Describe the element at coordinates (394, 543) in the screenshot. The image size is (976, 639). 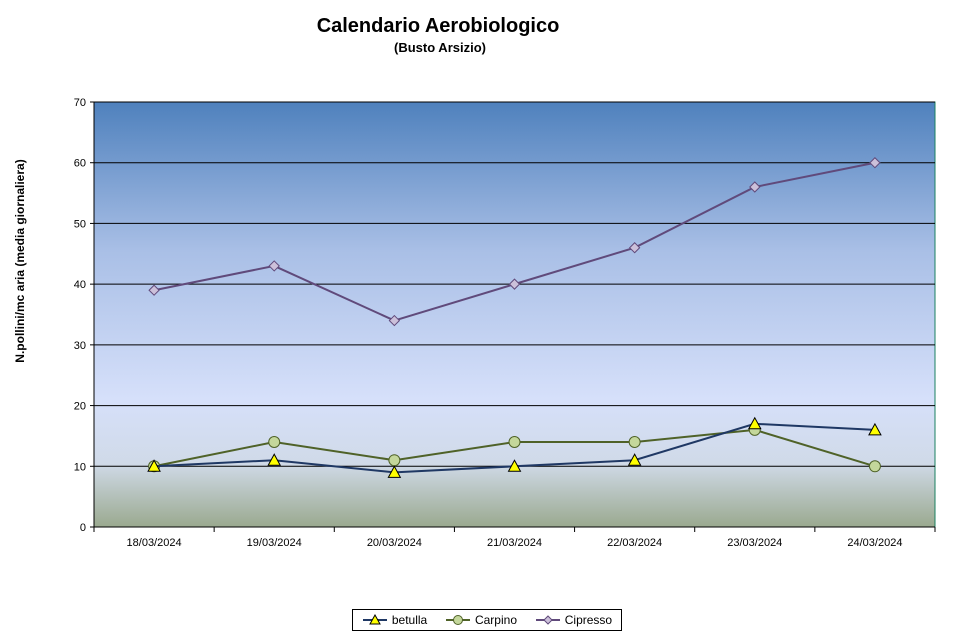
I see `x-tick-label: 20/03/2024` at that location.